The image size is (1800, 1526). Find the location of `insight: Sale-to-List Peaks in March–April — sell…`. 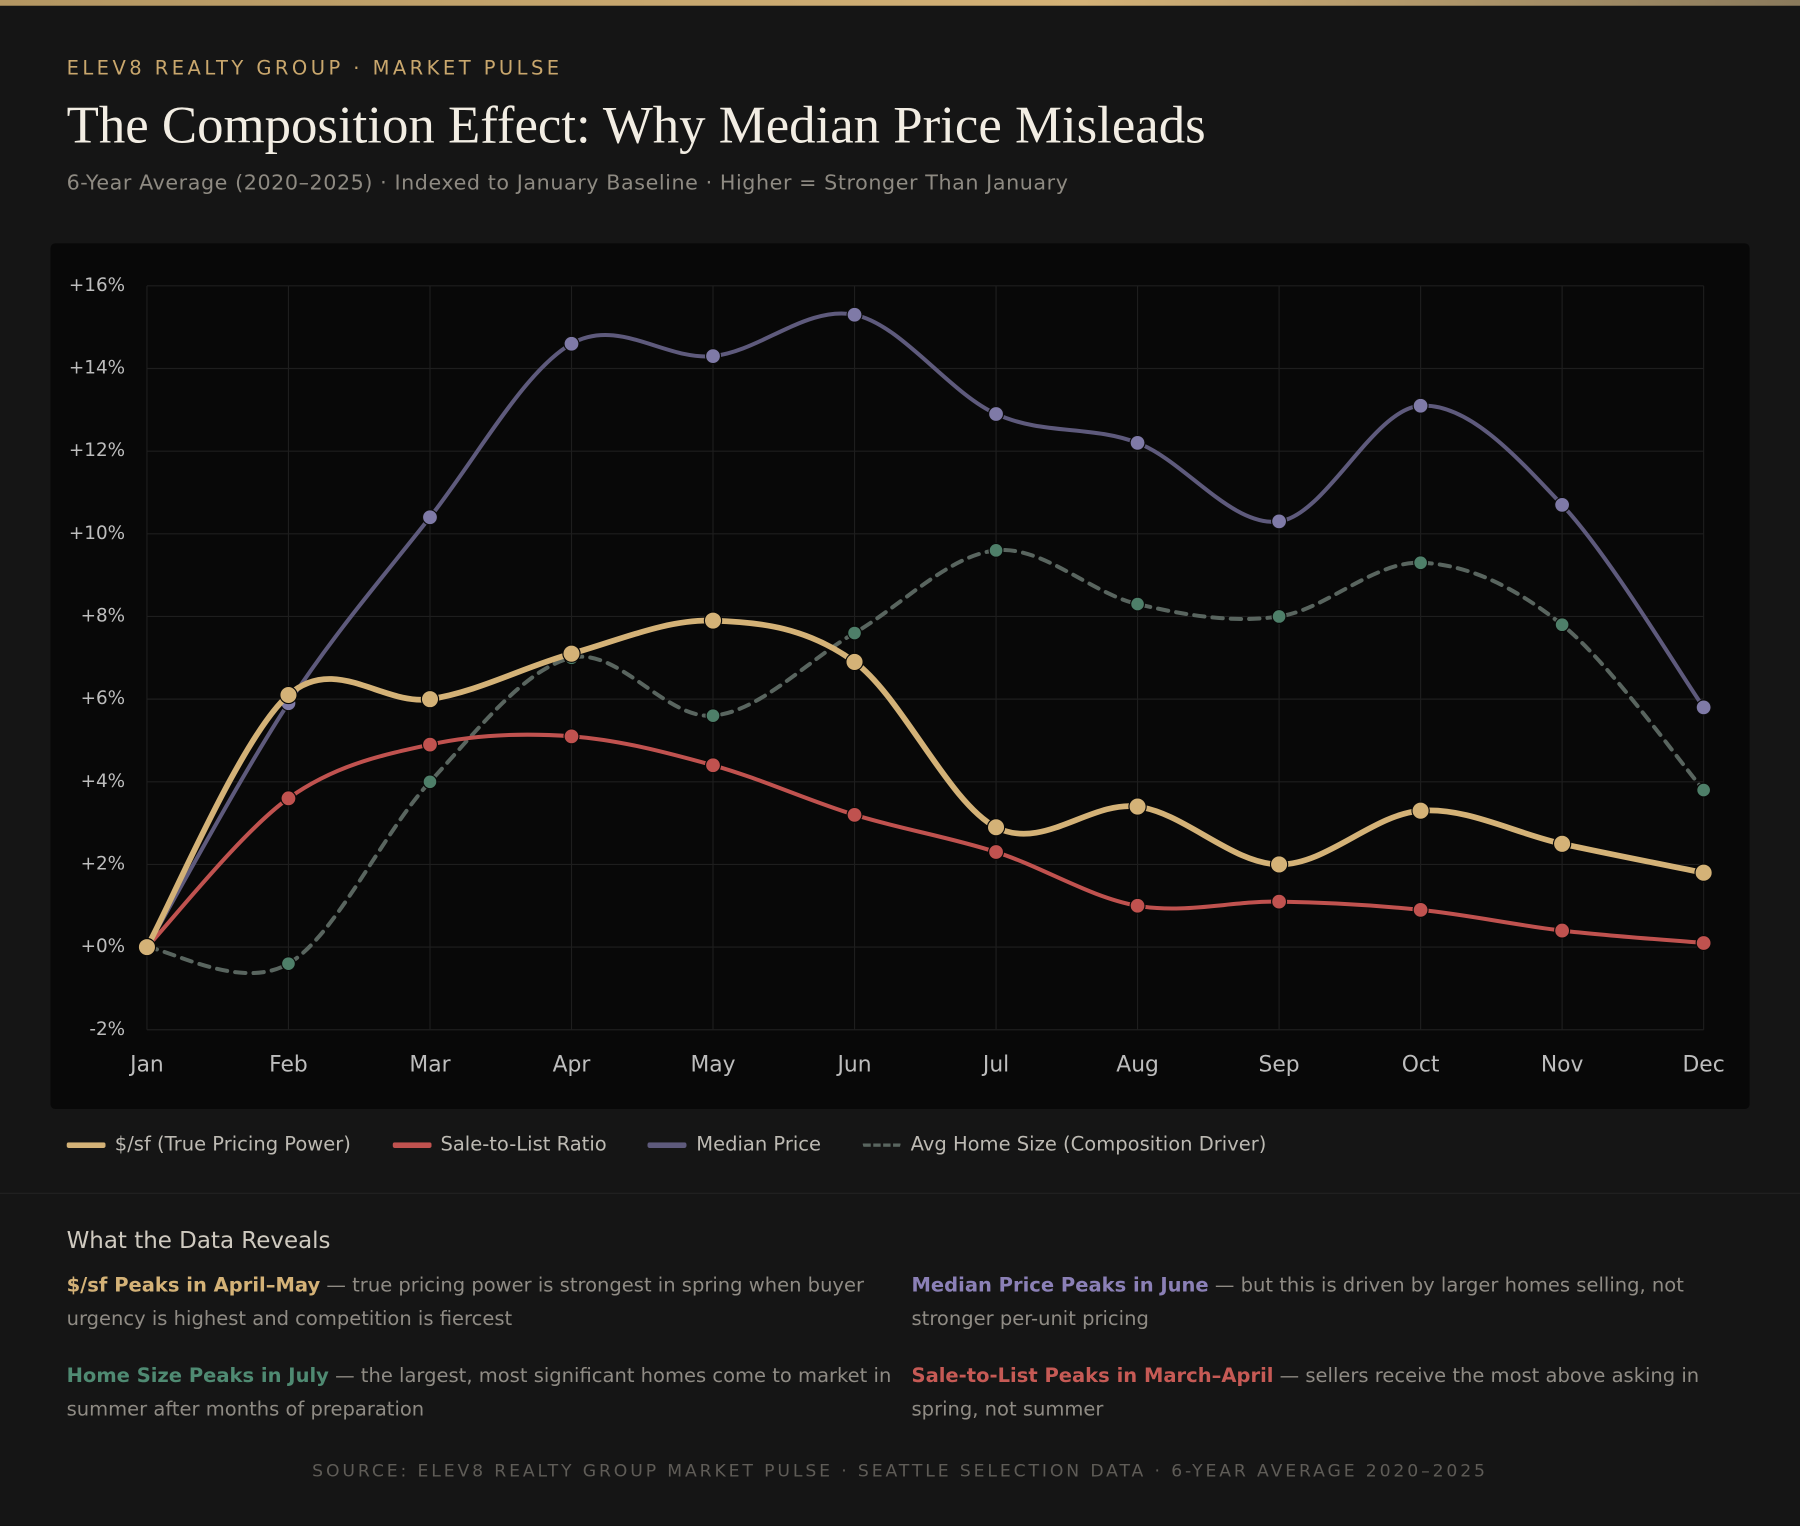

insight: Sale-to-List Peaks in March–April — sell… is located at coordinates (1325, 1393).